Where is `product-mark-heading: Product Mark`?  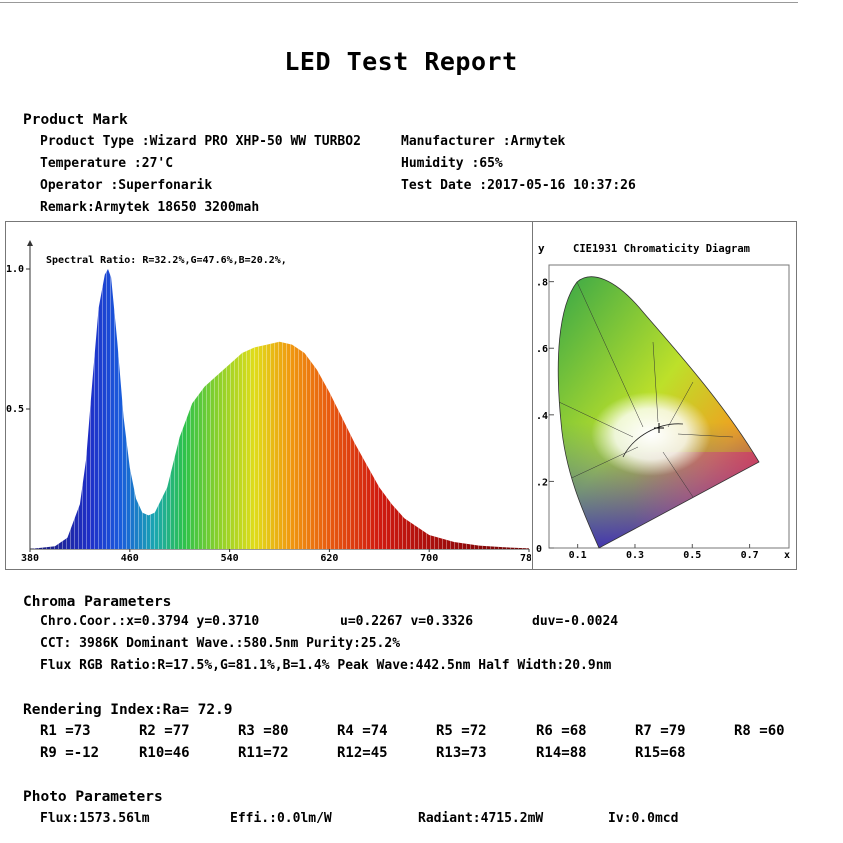
product-mark-heading: Product Mark is located at coordinates (75, 120).